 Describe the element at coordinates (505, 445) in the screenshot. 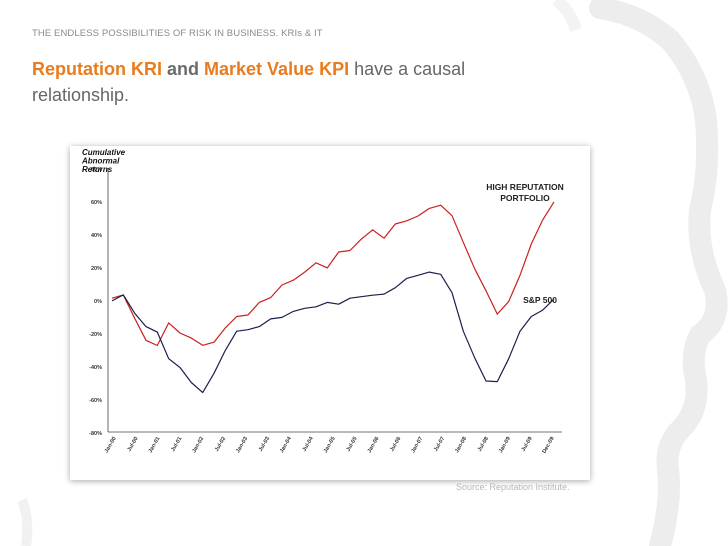

I see `x-tick-label: Jan-09` at that location.